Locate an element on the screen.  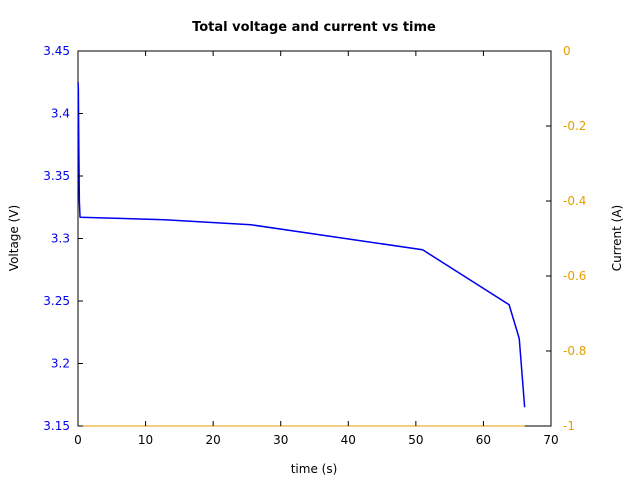
x-tick-label: 10 is located at coordinates (145, 440).